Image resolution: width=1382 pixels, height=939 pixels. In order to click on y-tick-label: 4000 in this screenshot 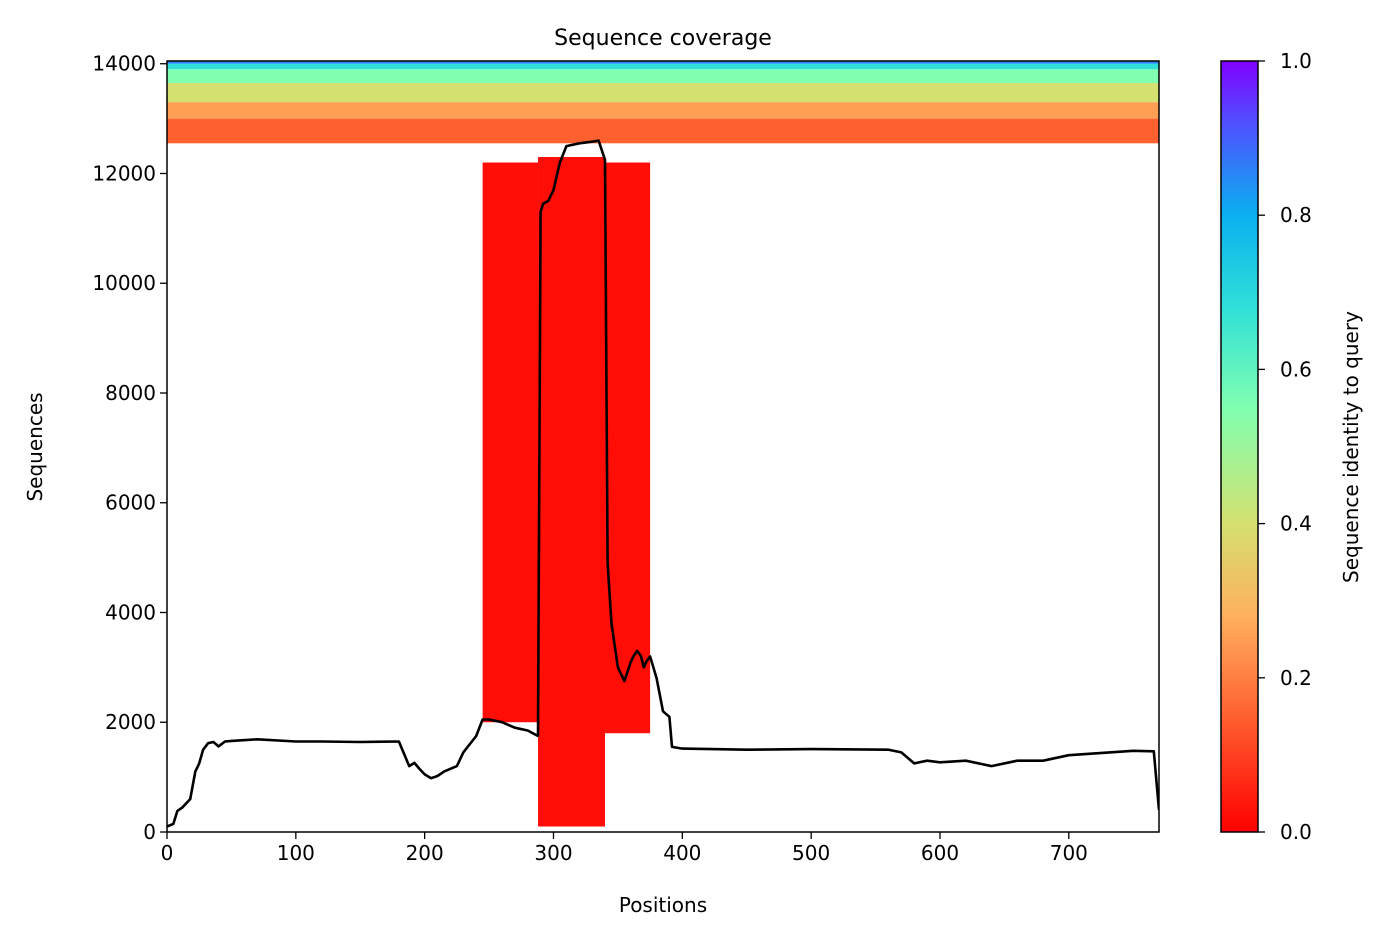, I will do `click(130, 612)`.